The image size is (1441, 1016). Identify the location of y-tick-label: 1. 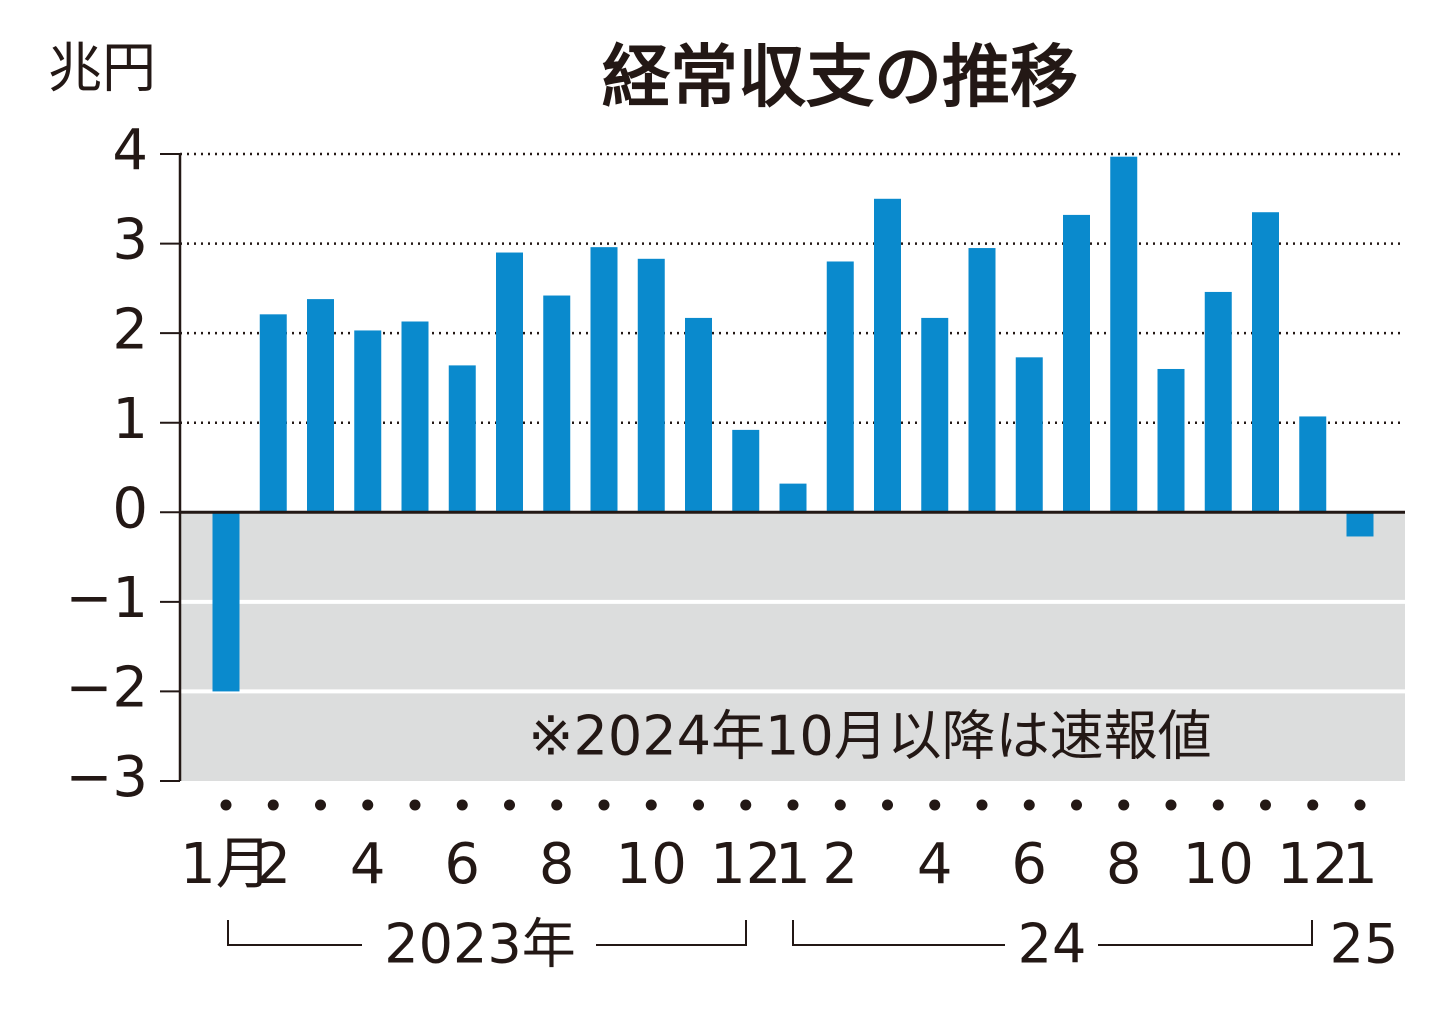
(130, 419).